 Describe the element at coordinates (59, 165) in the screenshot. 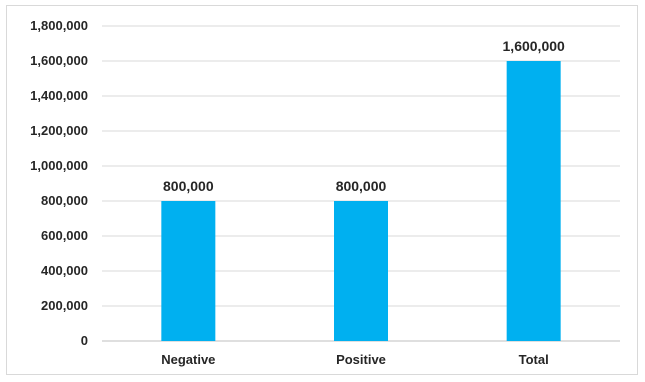

I see `y-tick-label: 1,000,000` at that location.